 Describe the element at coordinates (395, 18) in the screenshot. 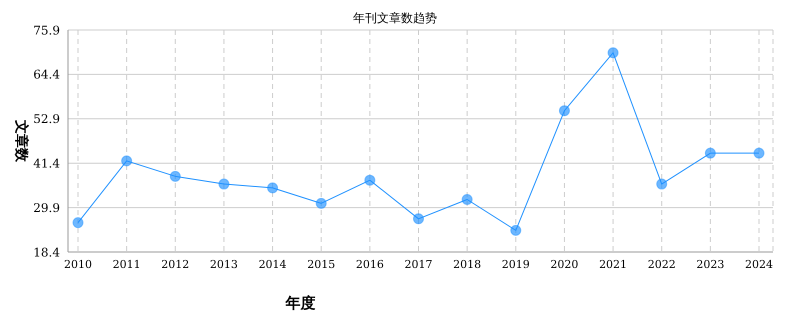

I see `chart-title: 年刊文章数趋势` at that location.